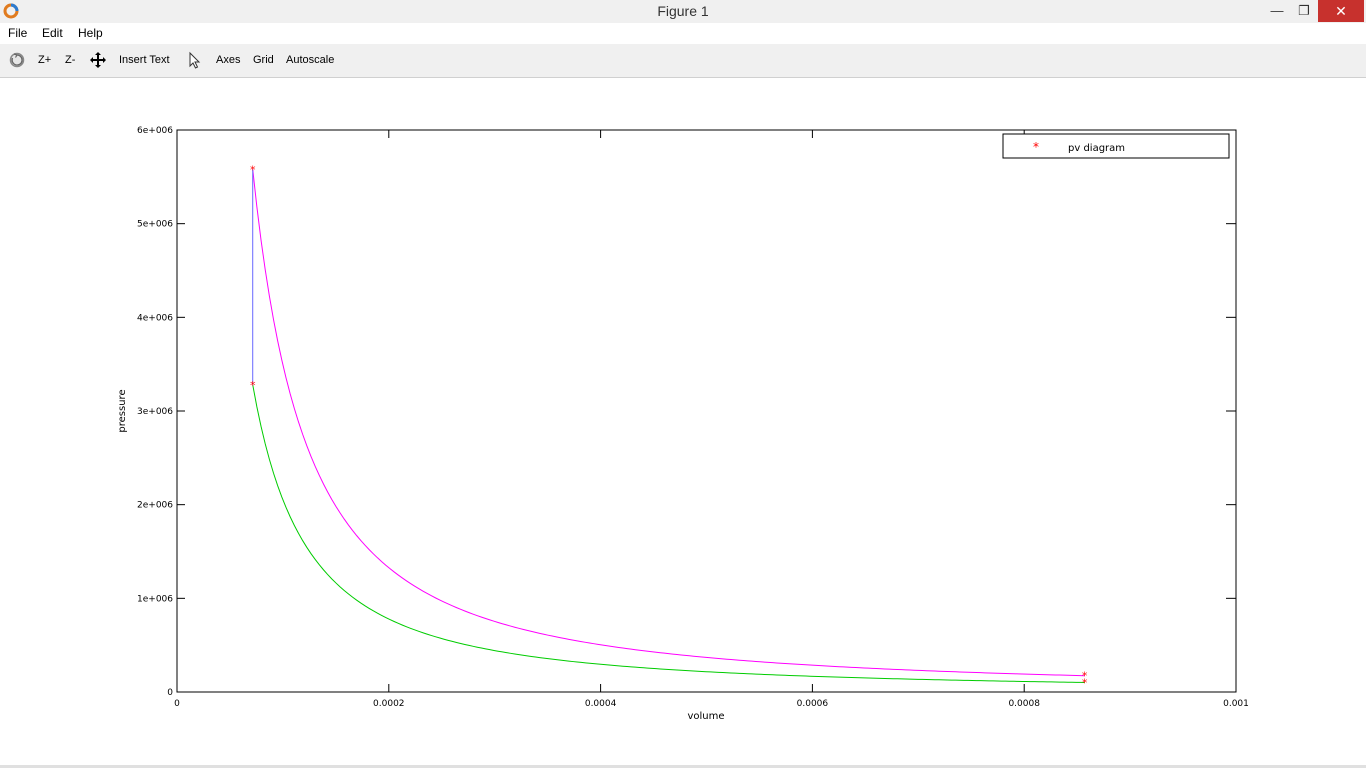 The height and width of the screenshot is (771, 1366). Describe the element at coordinates (70, 60) in the screenshot. I see `zoom-out-button: Z-` at that location.